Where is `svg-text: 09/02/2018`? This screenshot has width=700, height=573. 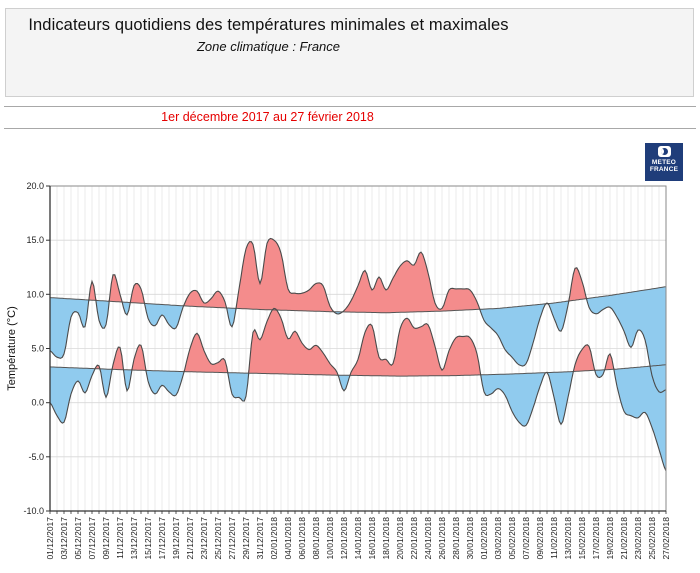
svg-text: 09/02/2018 is located at coordinates (540, 538).